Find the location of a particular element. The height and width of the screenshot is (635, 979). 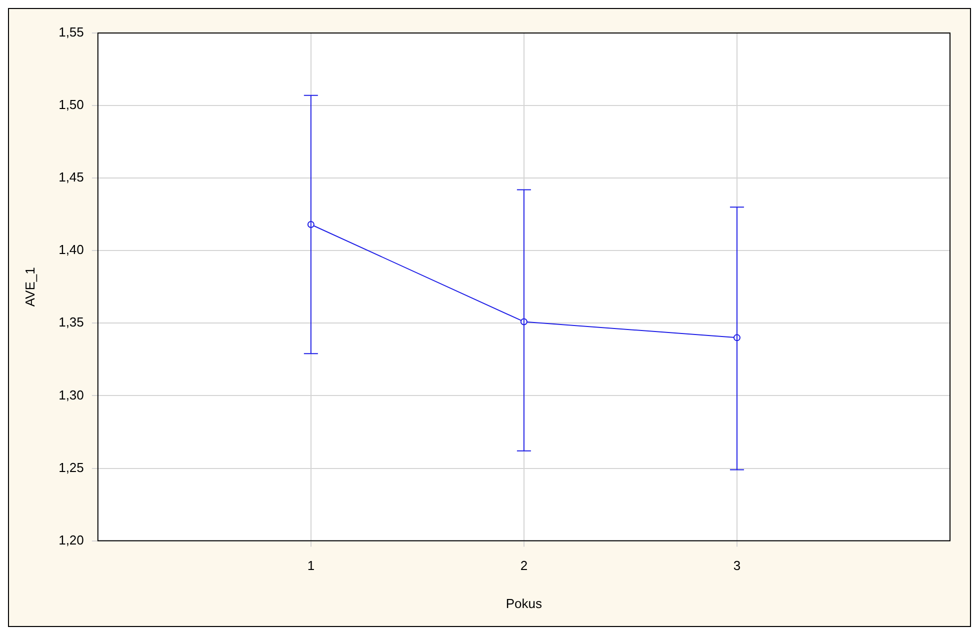

x-tick-label: 2 is located at coordinates (524, 566).